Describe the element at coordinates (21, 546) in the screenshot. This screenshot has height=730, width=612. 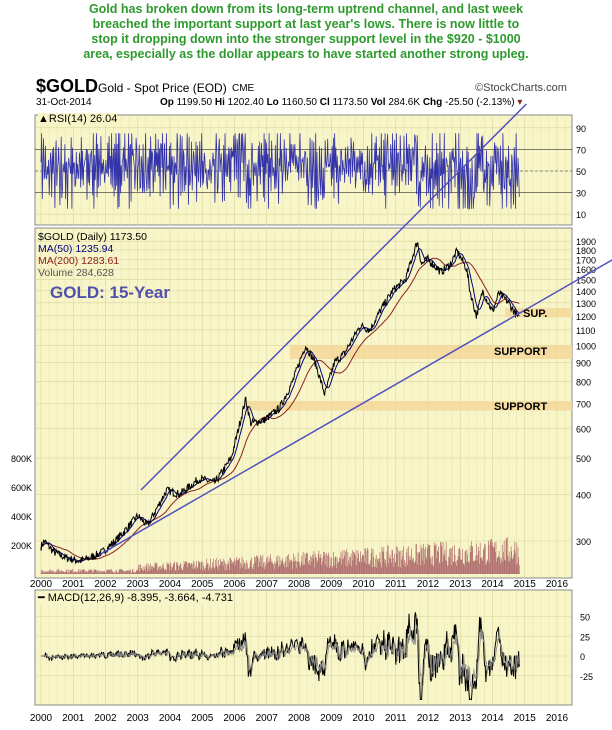
I see `volume-tick-label: 200K` at that location.